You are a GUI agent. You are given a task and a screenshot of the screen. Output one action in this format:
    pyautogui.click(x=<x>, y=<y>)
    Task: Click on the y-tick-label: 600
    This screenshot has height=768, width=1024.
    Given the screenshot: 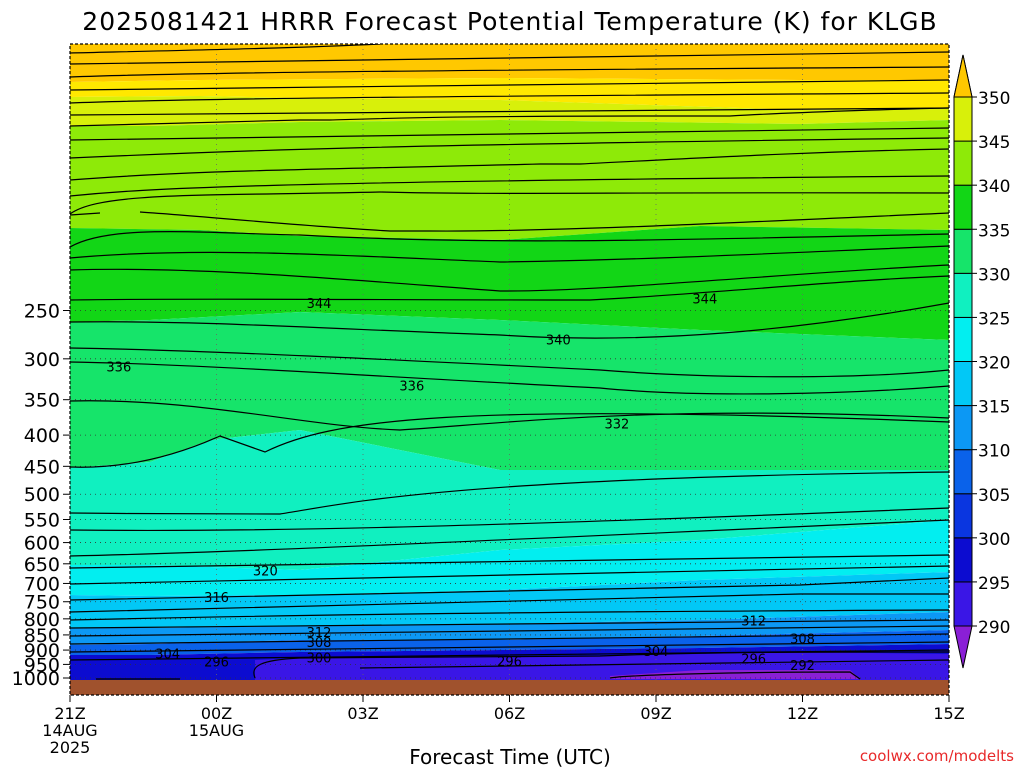 What is the action you would take?
    pyautogui.click(x=42, y=544)
    